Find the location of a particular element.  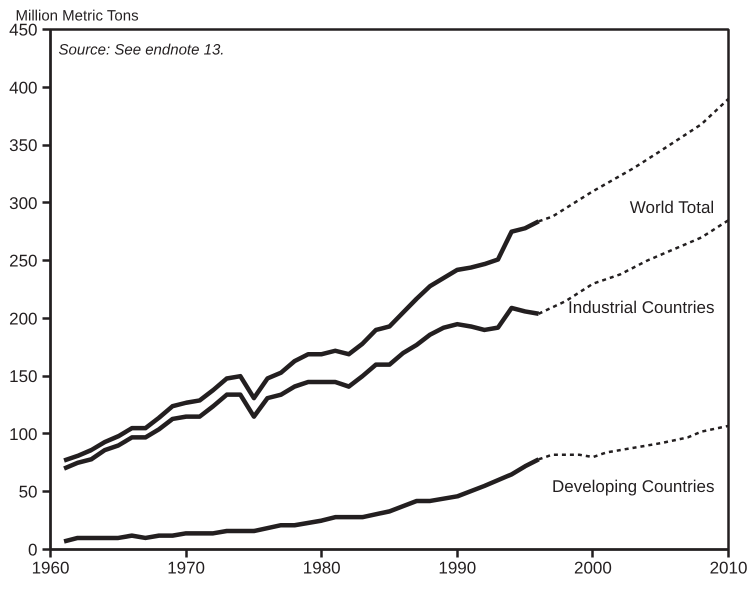

x-tick-label: 1990 is located at coordinates (457, 568).